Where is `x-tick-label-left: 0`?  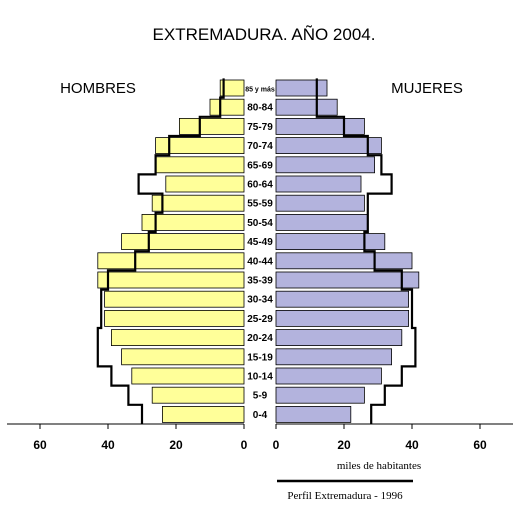
x-tick-label-left: 0 is located at coordinates (244, 445).